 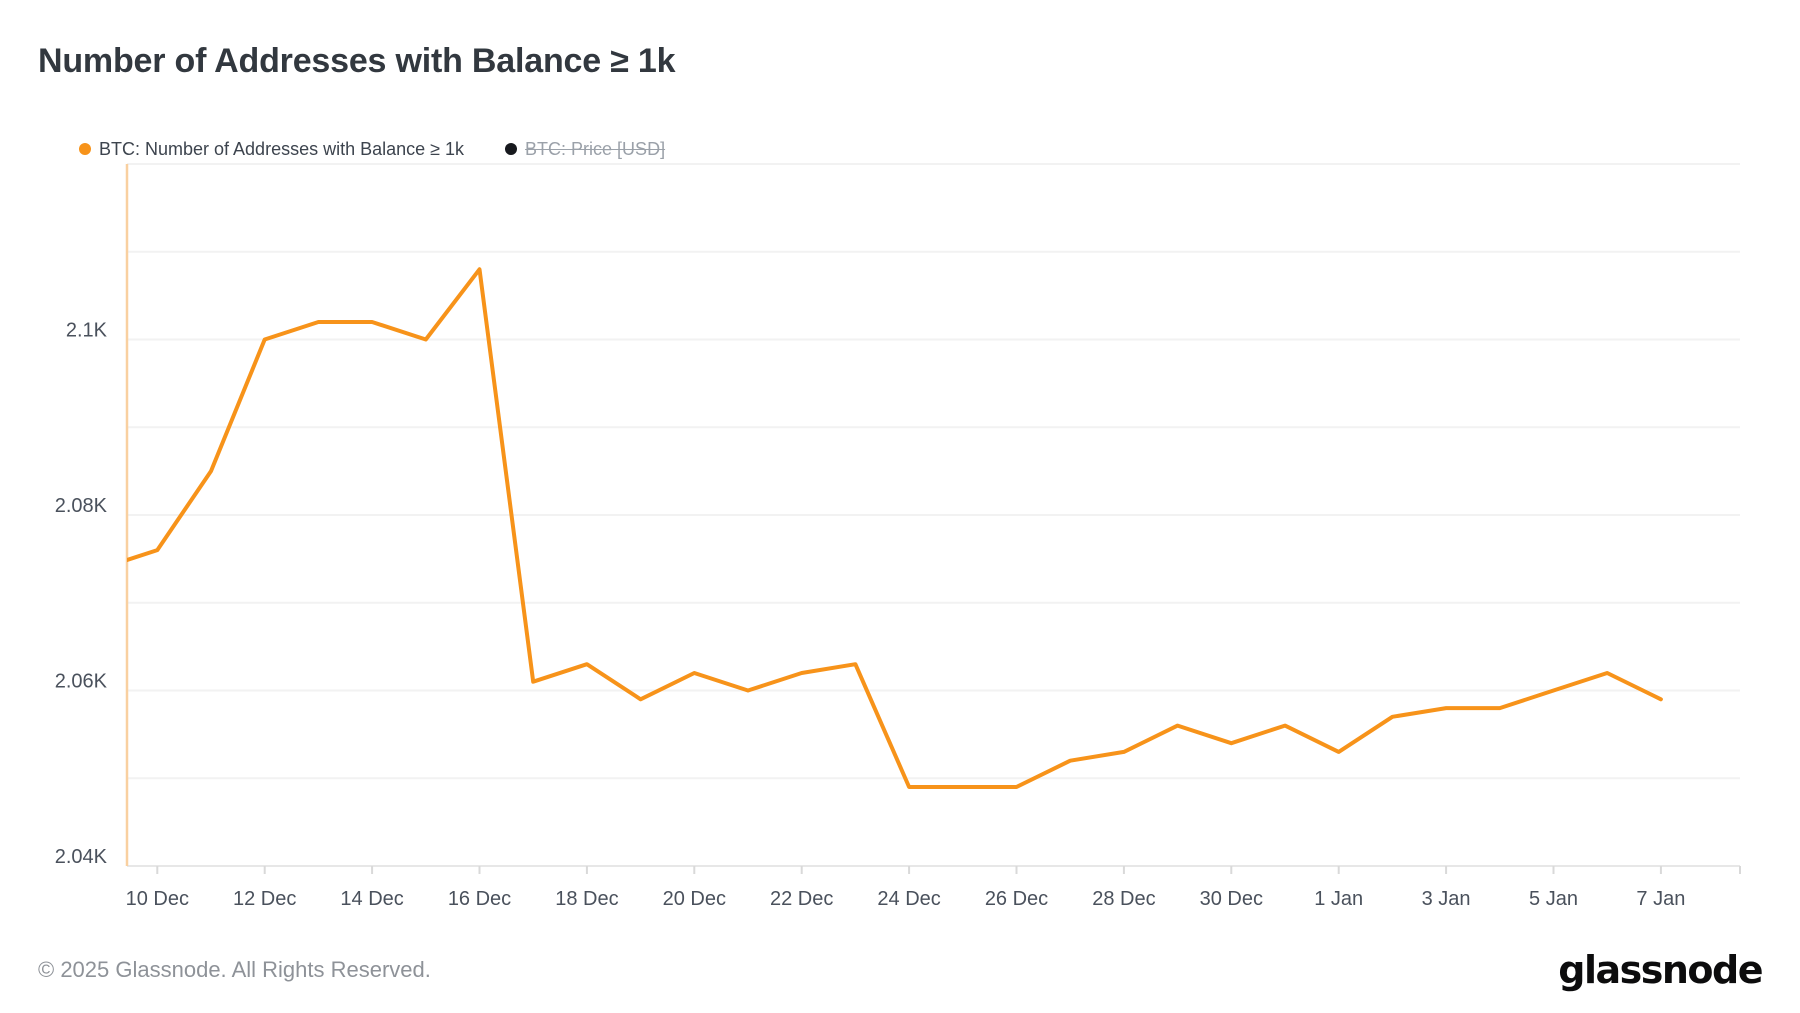 What do you see at coordinates (85, 149) in the screenshot?
I see `legend-dot-addresses-icon` at bounding box center [85, 149].